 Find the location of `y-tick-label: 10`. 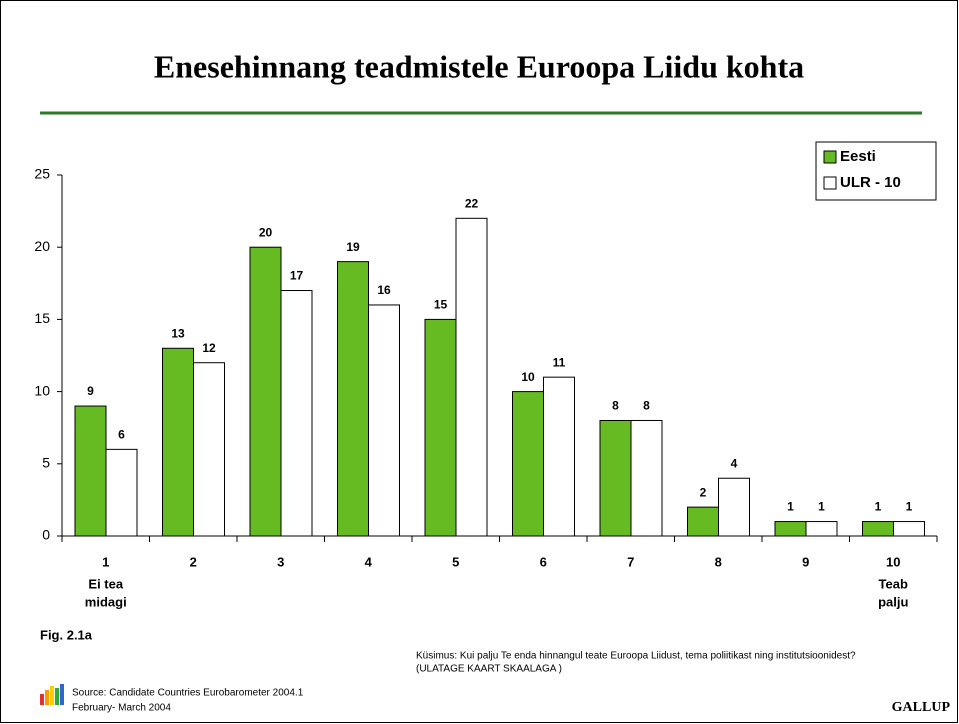

y-tick-label: 10 is located at coordinates (42, 390).